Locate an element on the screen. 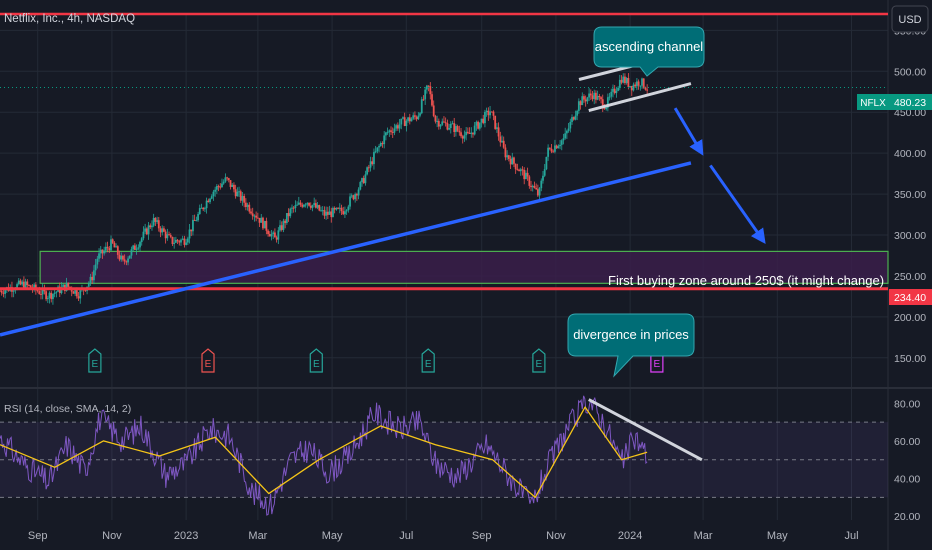  earnings-marker-shape is located at coordinates (208, 360).